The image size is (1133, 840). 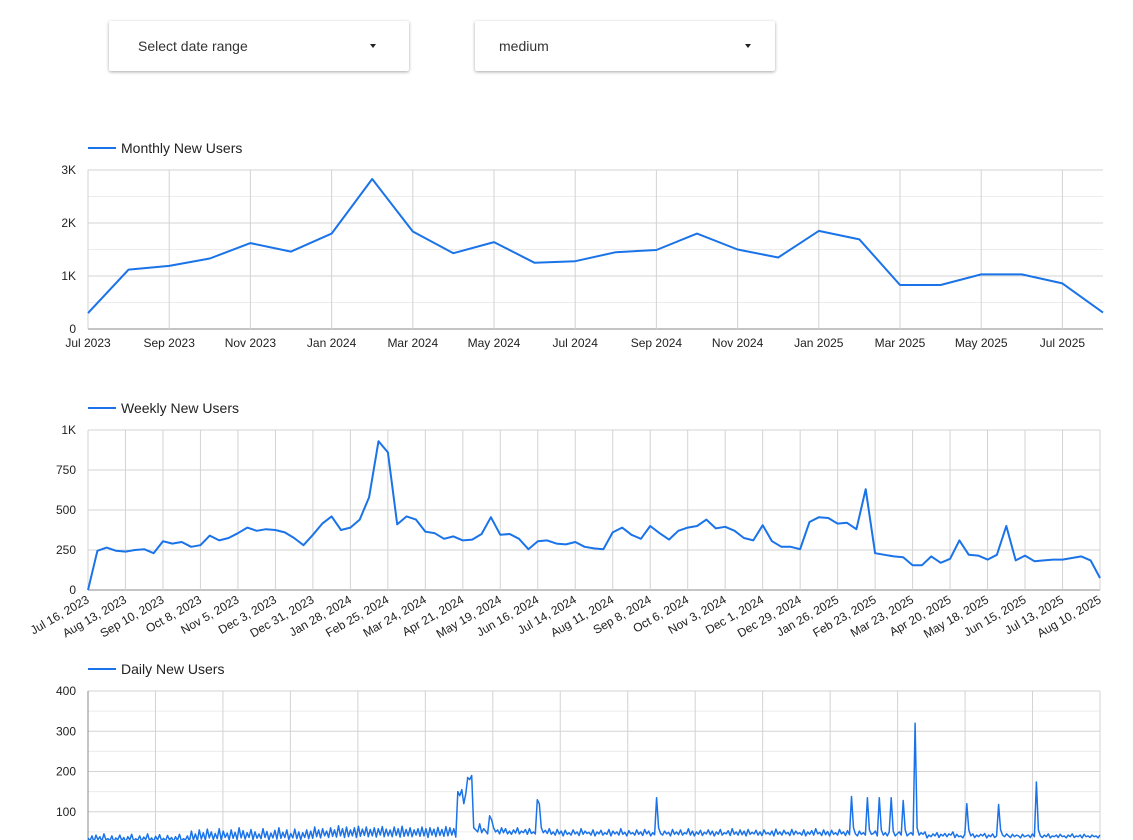 What do you see at coordinates (66, 510) in the screenshot?
I see `y-tick-label: 500` at bounding box center [66, 510].